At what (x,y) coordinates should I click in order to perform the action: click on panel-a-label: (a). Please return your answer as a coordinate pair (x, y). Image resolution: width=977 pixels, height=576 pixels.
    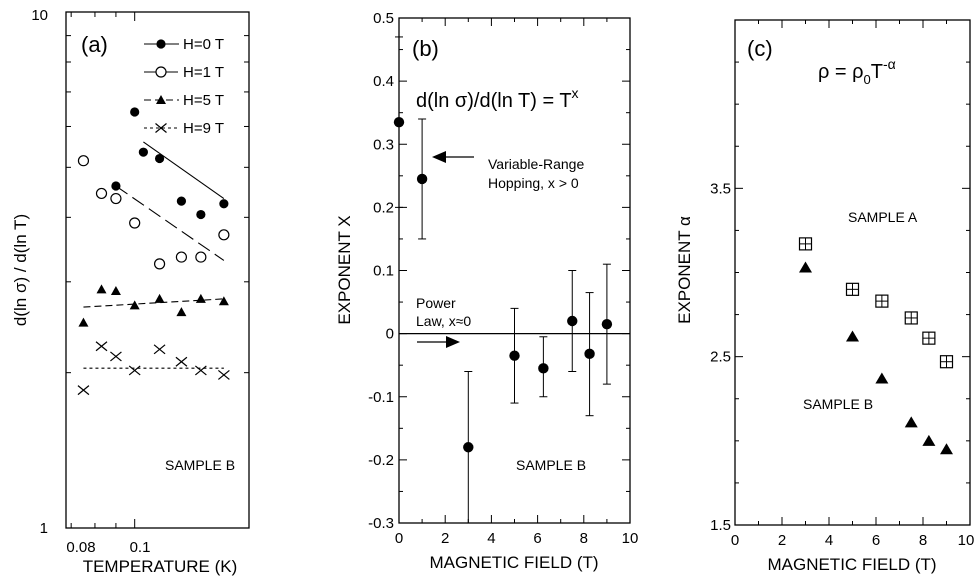
    Looking at the image, I should click on (94, 44).